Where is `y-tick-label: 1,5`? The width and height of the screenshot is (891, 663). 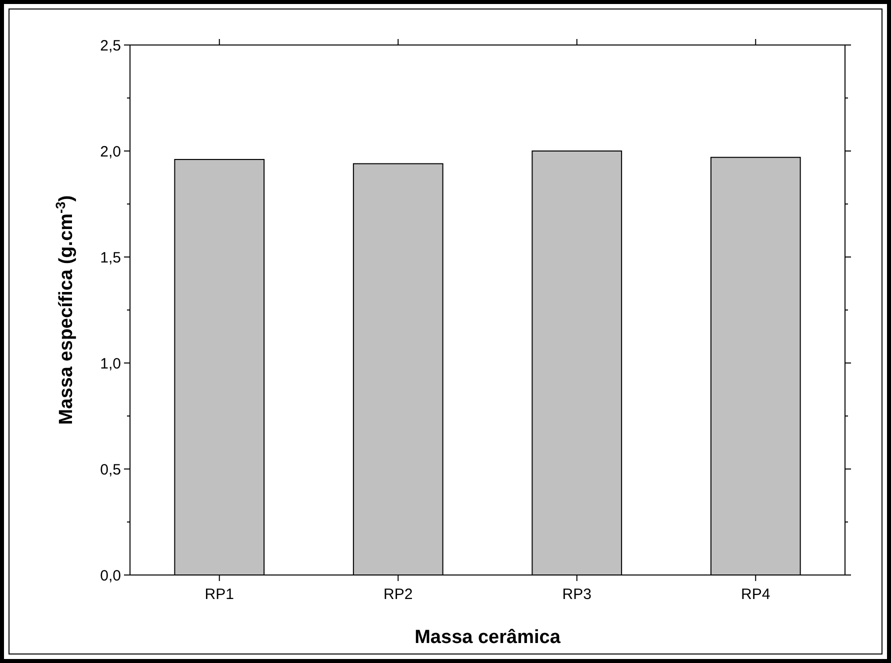
y-tick-label: 1,5 is located at coordinates (110, 257).